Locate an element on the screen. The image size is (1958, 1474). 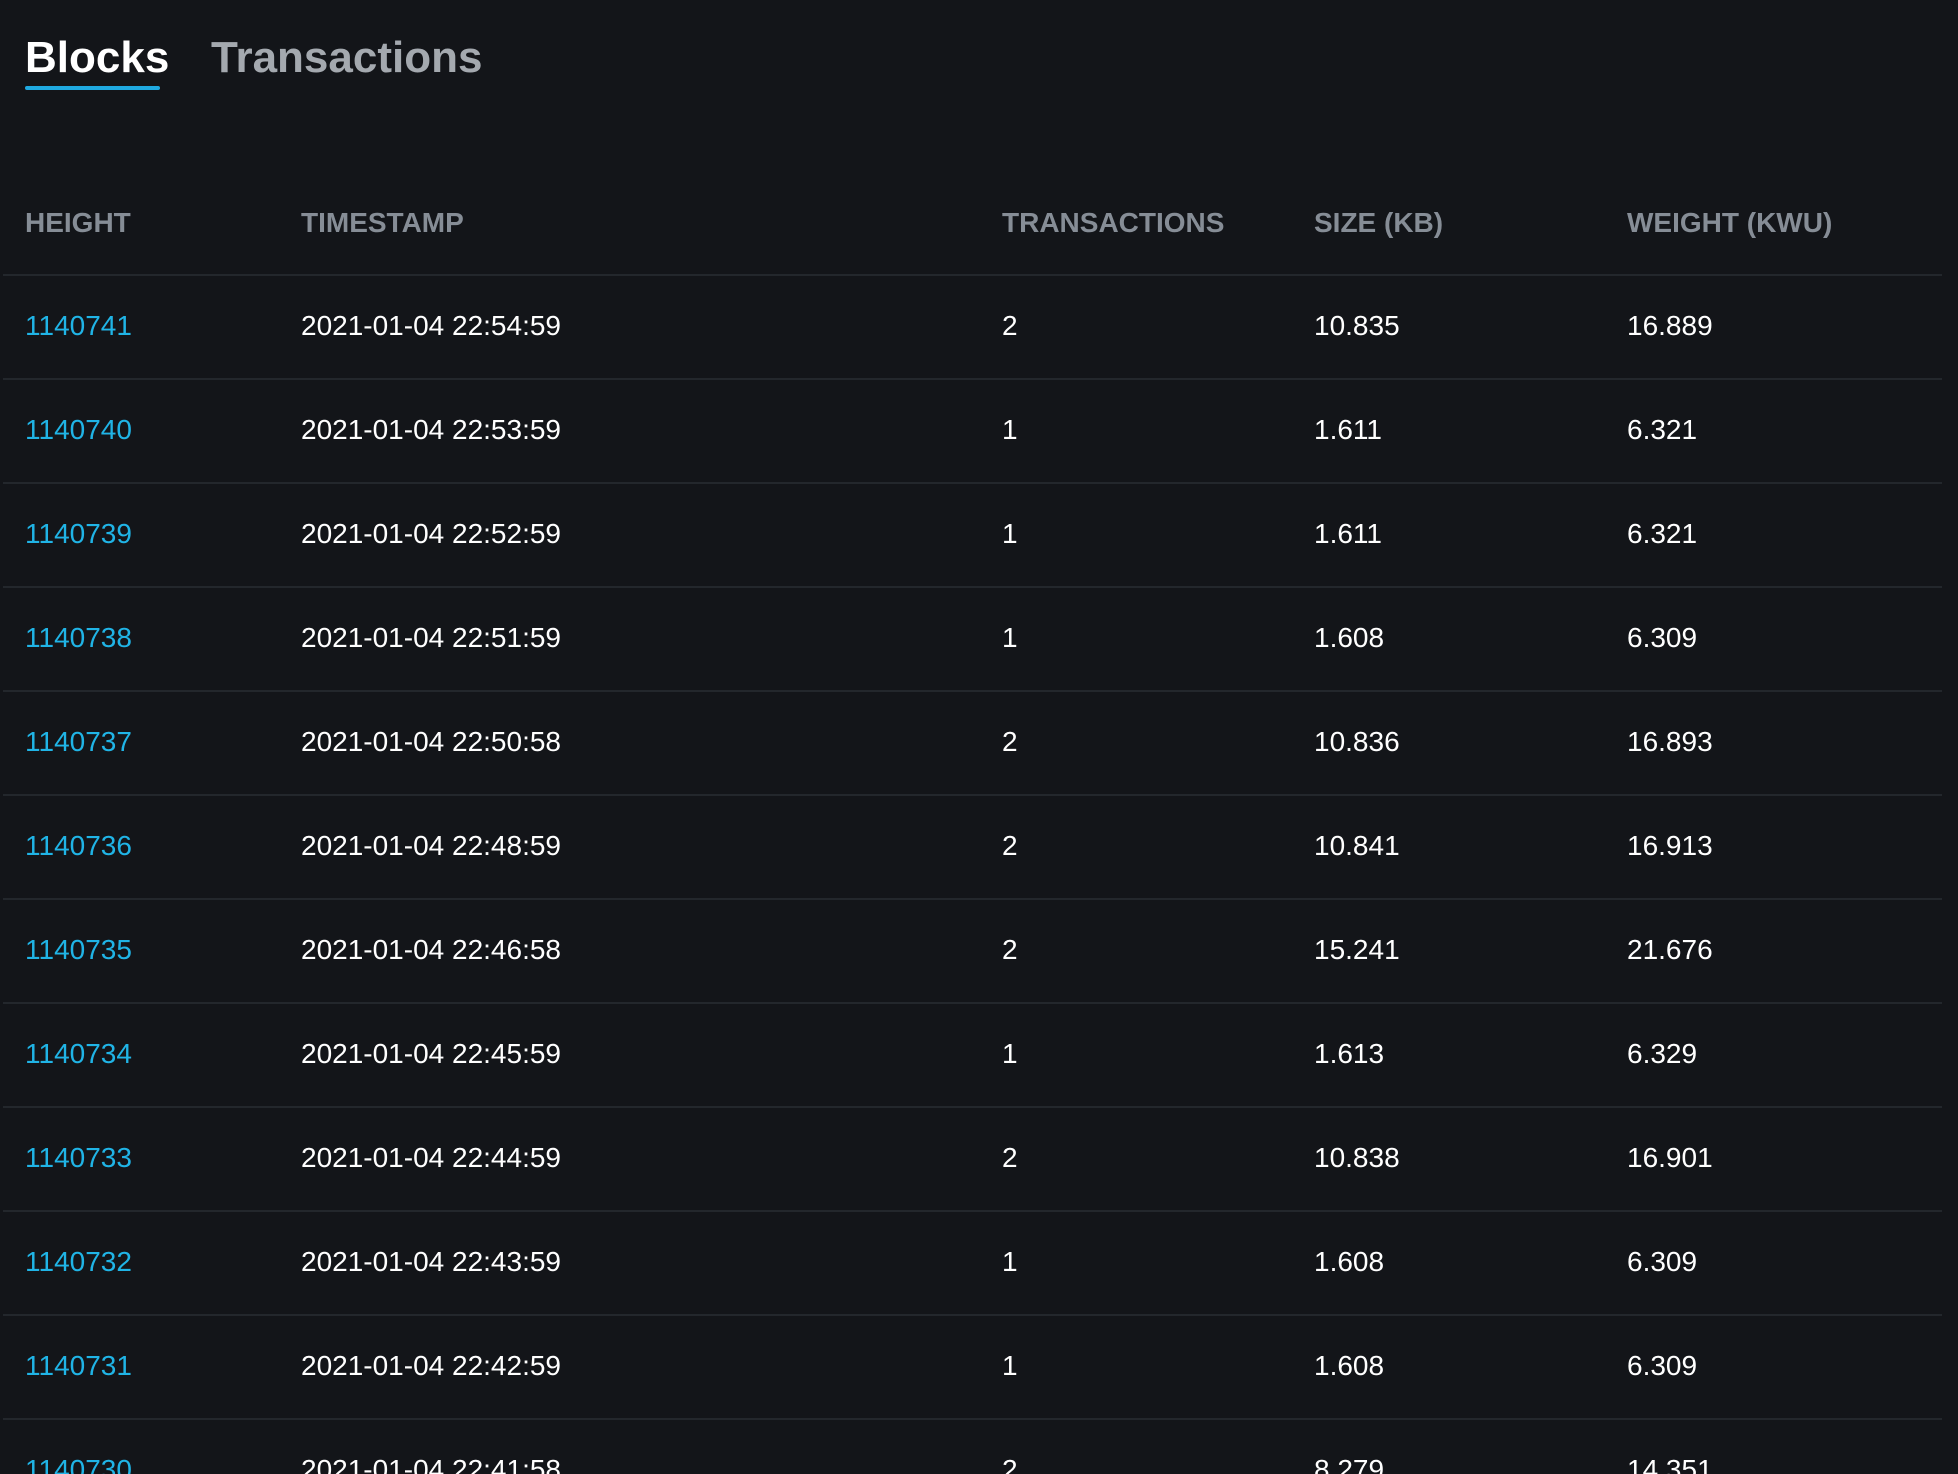
weight-cell: 14.351 is located at coordinates (1670, 1464).